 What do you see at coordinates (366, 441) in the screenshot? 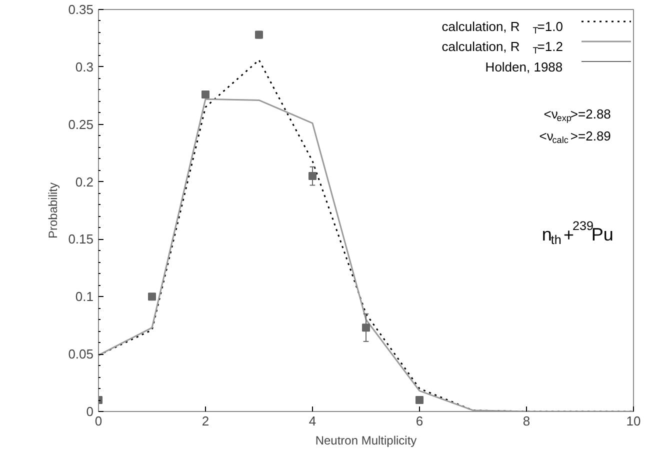
I see `x-axis-title: Neutron Multiplicity` at bounding box center [366, 441].